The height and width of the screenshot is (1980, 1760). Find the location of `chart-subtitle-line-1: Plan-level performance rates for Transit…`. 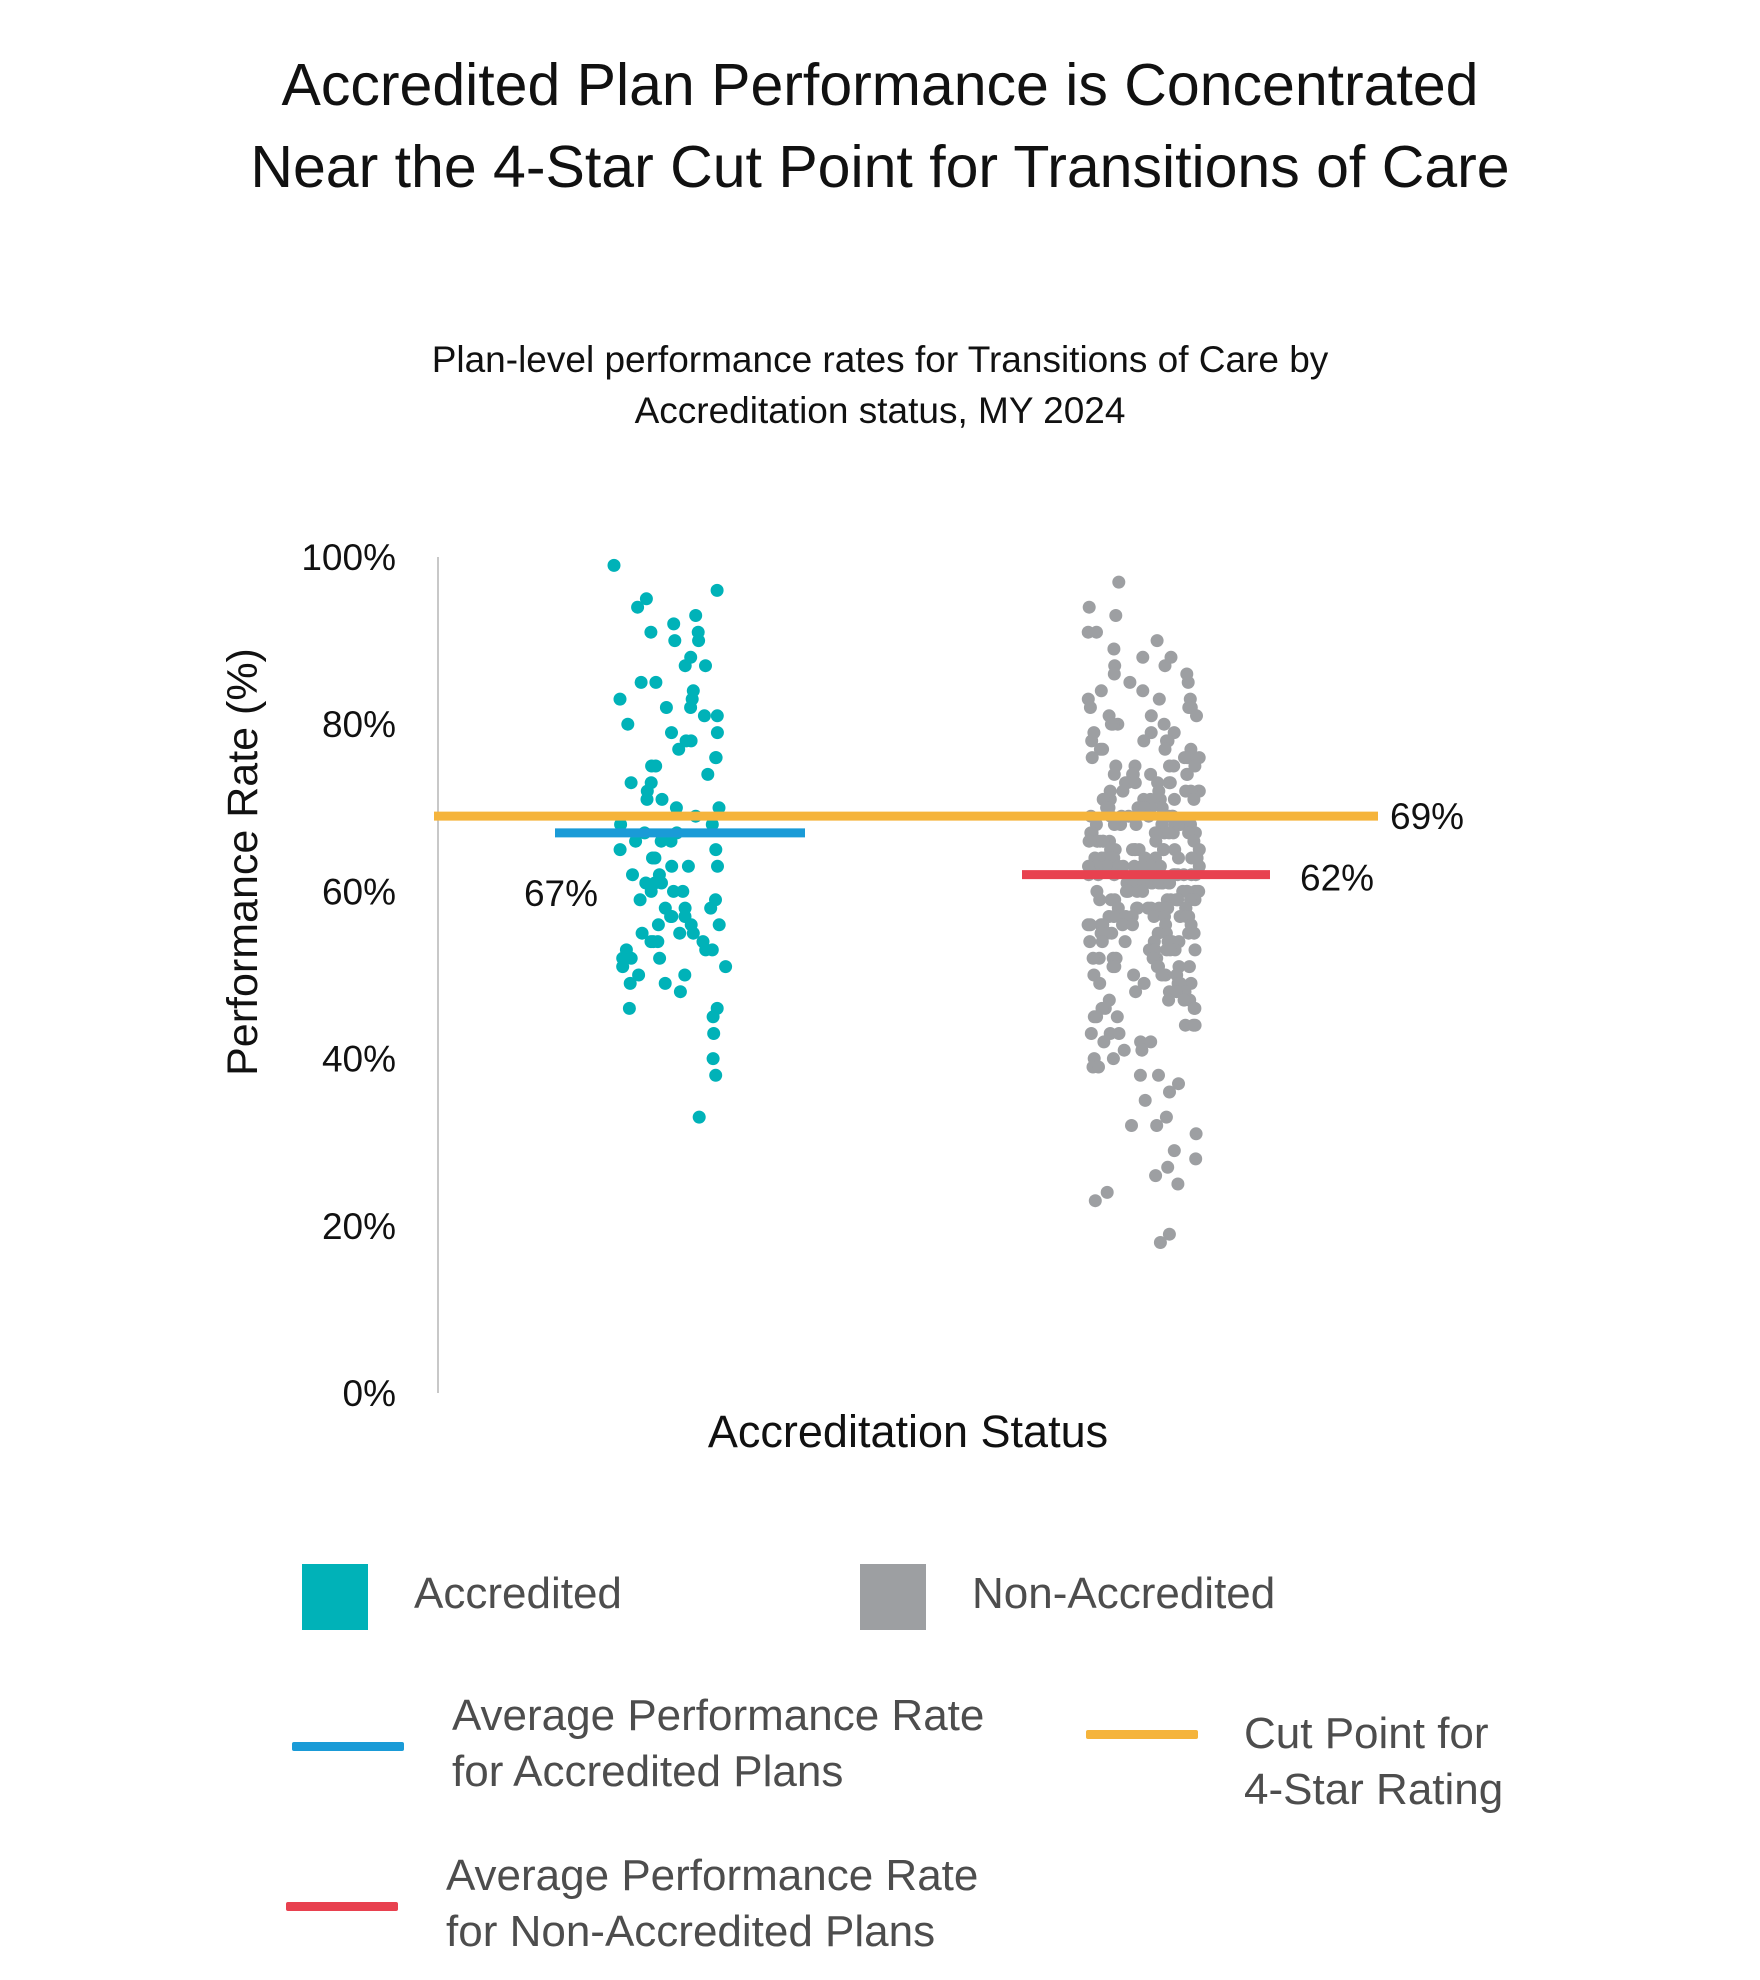

chart-subtitle-line-1: Plan-level performance rates for Transit… is located at coordinates (880, 359).